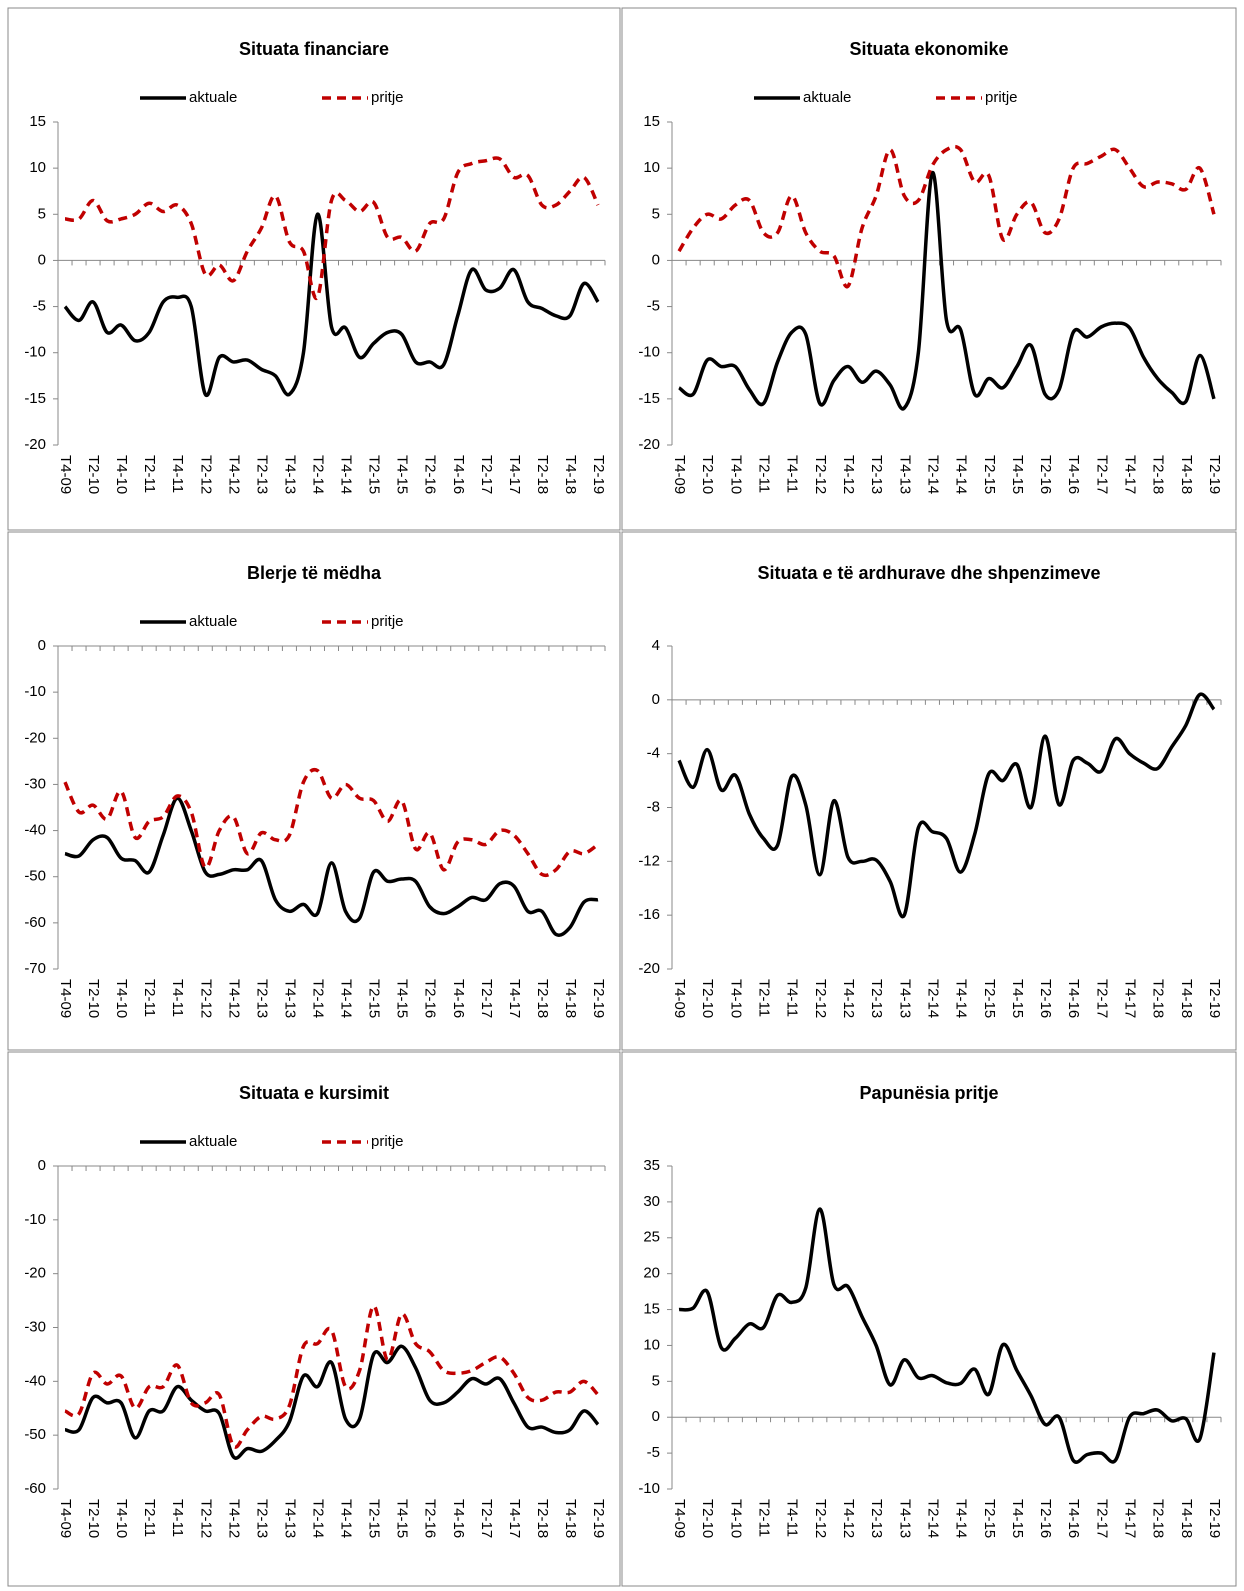  What do you see at coordinates (928, 573) in the screenshot?
I see `chart-title: Situata e të ardhurave dhe shpenzimeve` at bounding box center [928, 573].